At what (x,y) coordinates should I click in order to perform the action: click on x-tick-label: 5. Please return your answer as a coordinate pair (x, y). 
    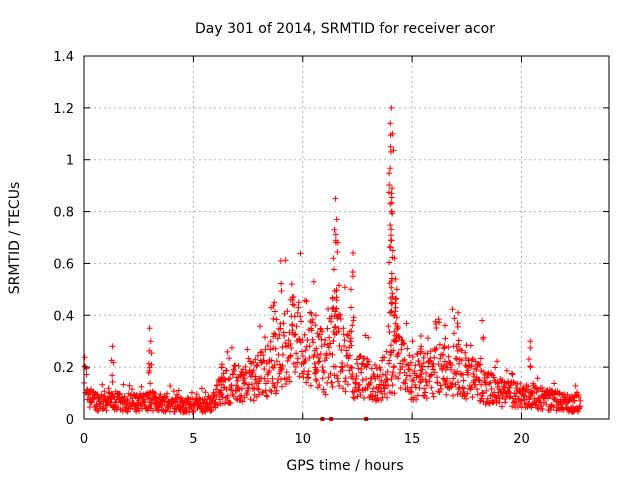
    Looking at the image, I should click on (193, 439).